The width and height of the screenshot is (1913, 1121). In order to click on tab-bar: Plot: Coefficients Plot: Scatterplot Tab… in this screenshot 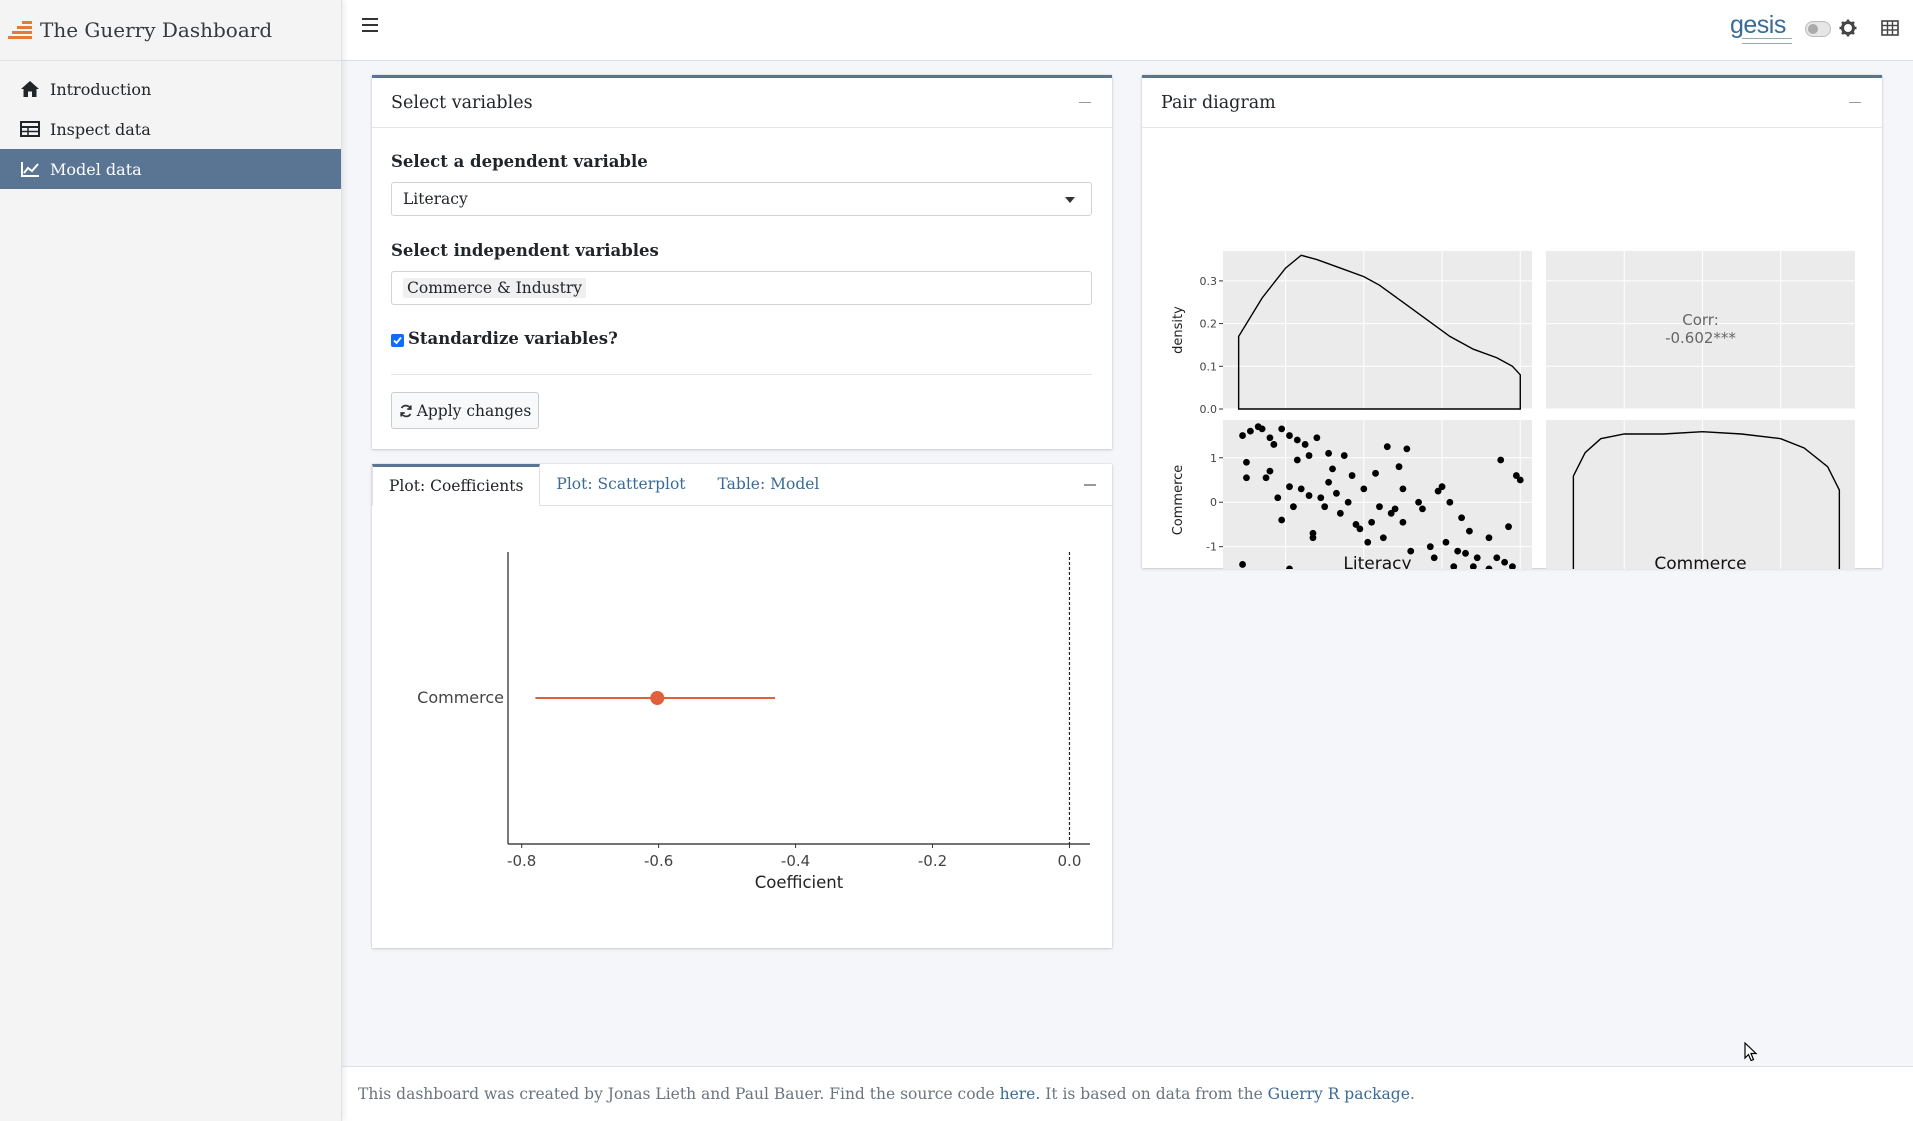, I will do `click(742, 485)`.